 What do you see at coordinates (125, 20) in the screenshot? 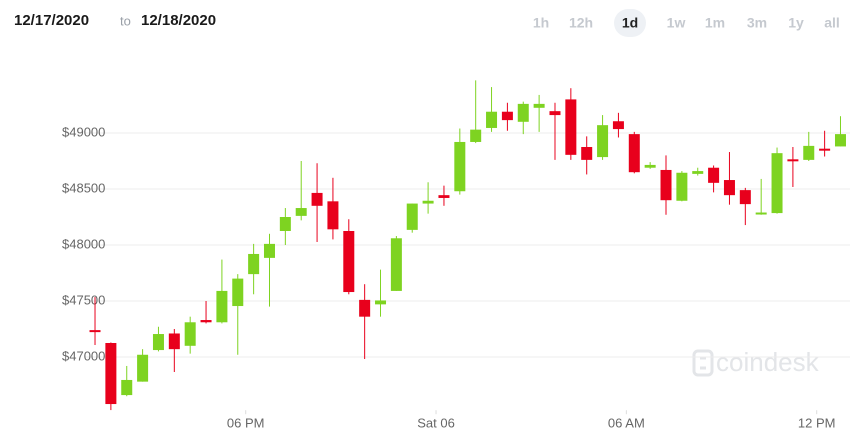
I see `date-separator: to` at bounding box center [125, 20].